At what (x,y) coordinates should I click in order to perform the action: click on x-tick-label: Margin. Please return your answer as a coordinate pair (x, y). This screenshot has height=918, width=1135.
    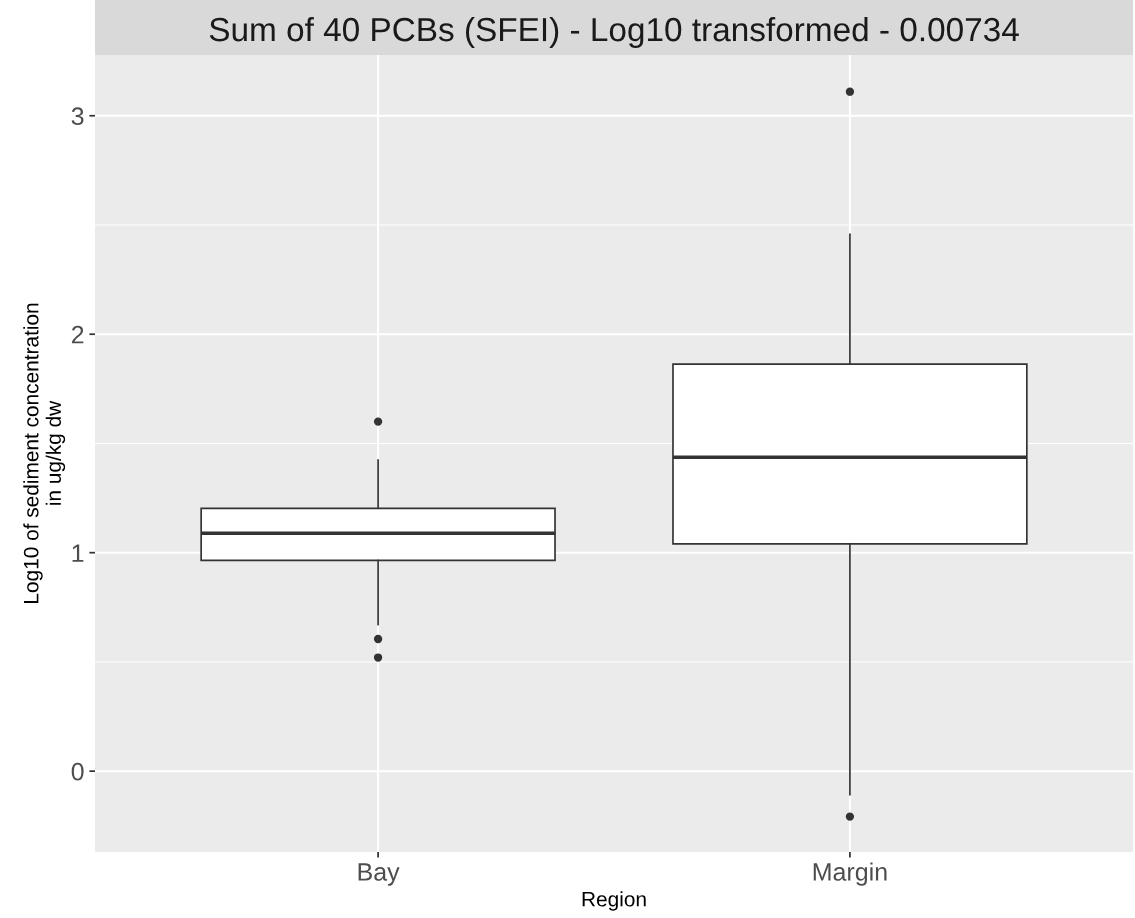
    Looking at the image, I should click on (850, 874).